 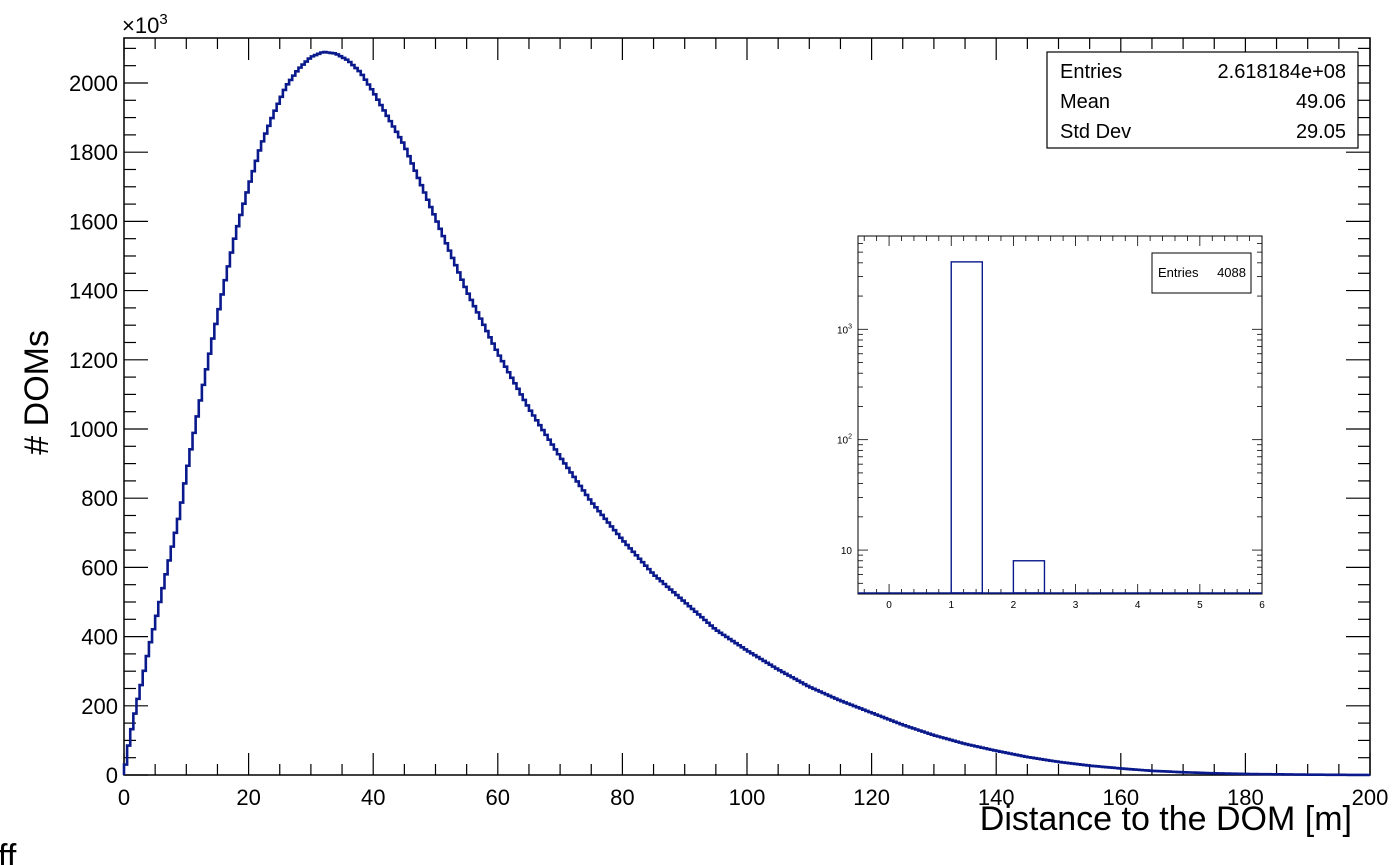 What do you see at coordinates (1166, 819) in the screenshot?
I see `x-axis-title: Distance to the DOM [m]` at bounding box center [1166, 819].